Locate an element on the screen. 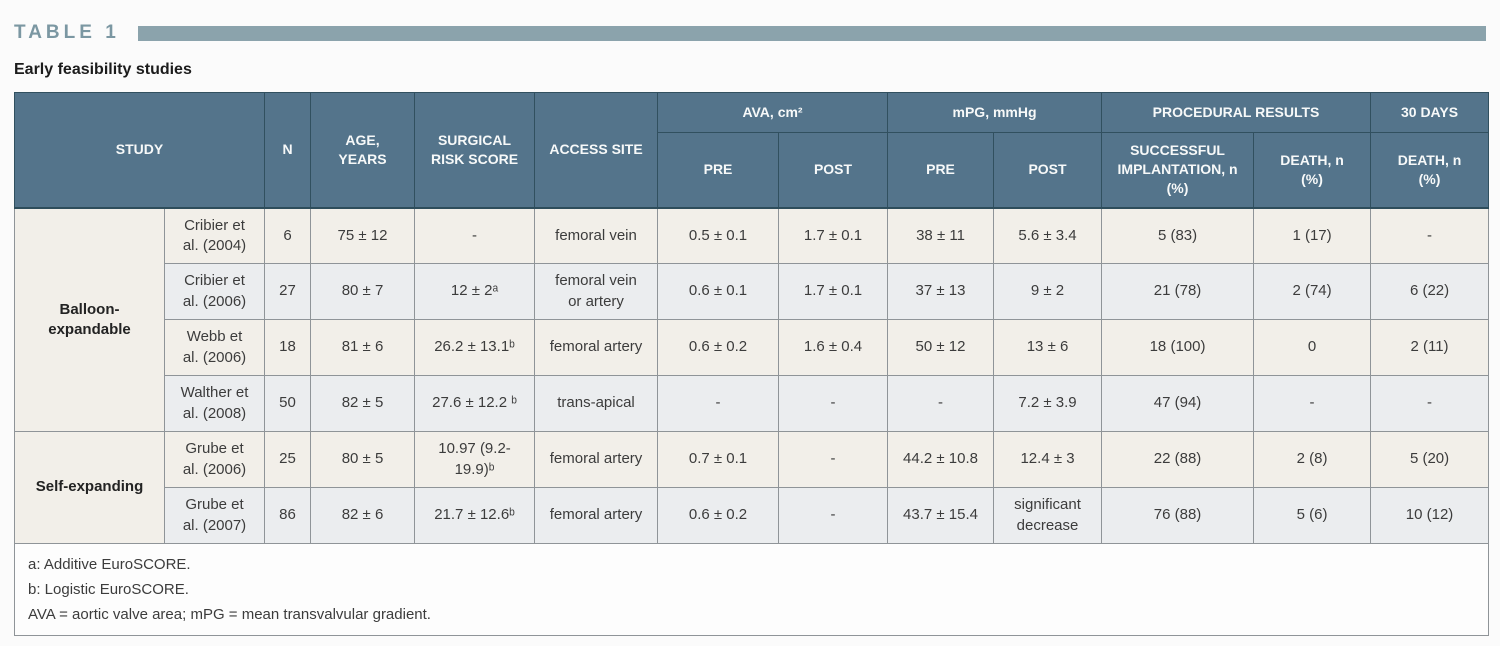 This screenshot has height=646, width=1500. cell-age: 80 ± 5 is located at coordinates (363, 459).